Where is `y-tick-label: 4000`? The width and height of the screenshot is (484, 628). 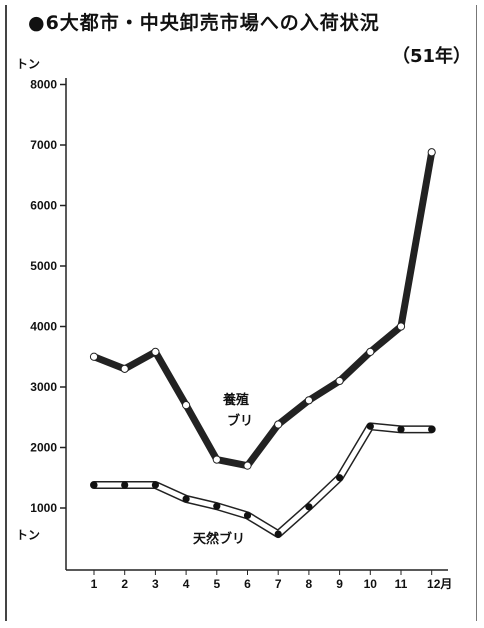
y-tick-label: 4000 is located at coordinates (43, 327).